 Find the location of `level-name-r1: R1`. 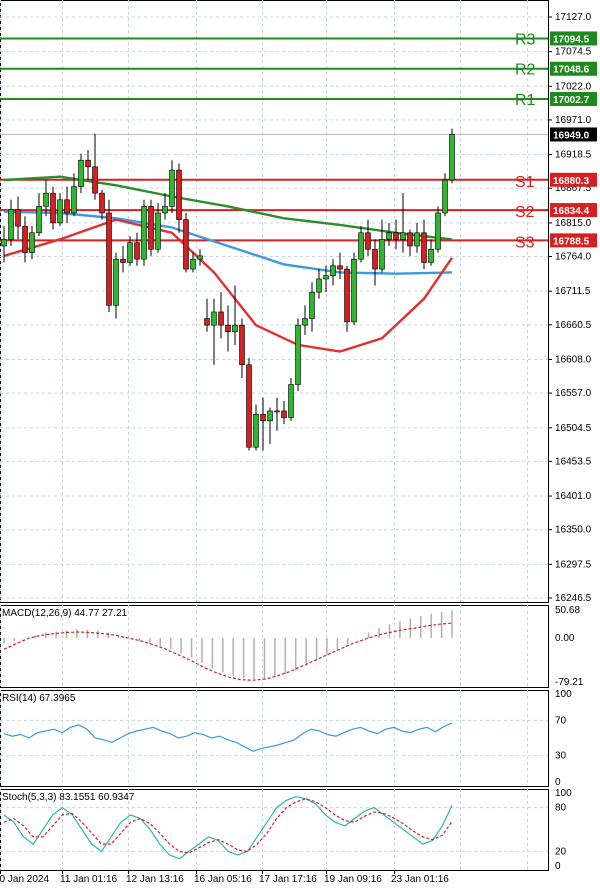

level-name-r1: R1 is located at coordinates (525, 100).